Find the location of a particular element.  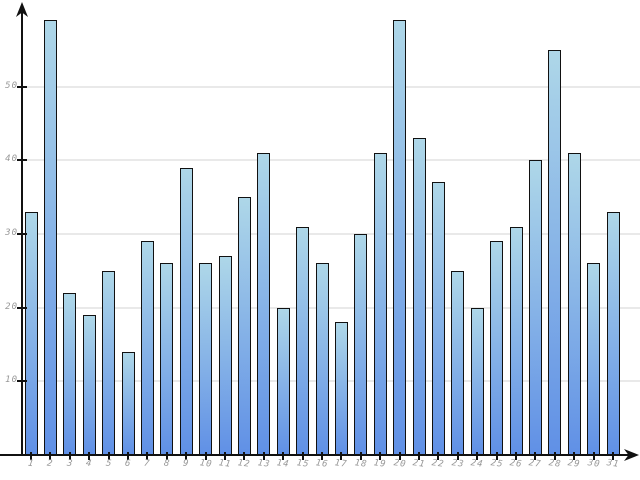

x-tick-label: 31 is located at coordinates (613, 464).